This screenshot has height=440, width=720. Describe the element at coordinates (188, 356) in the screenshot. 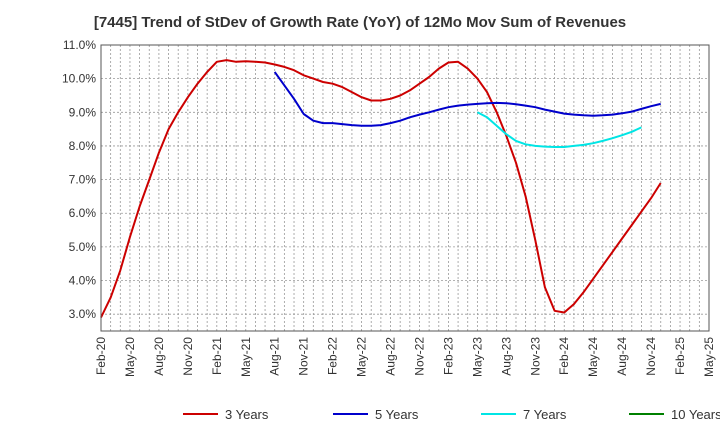

I see `x-tick-label: Nov-20` at that location.